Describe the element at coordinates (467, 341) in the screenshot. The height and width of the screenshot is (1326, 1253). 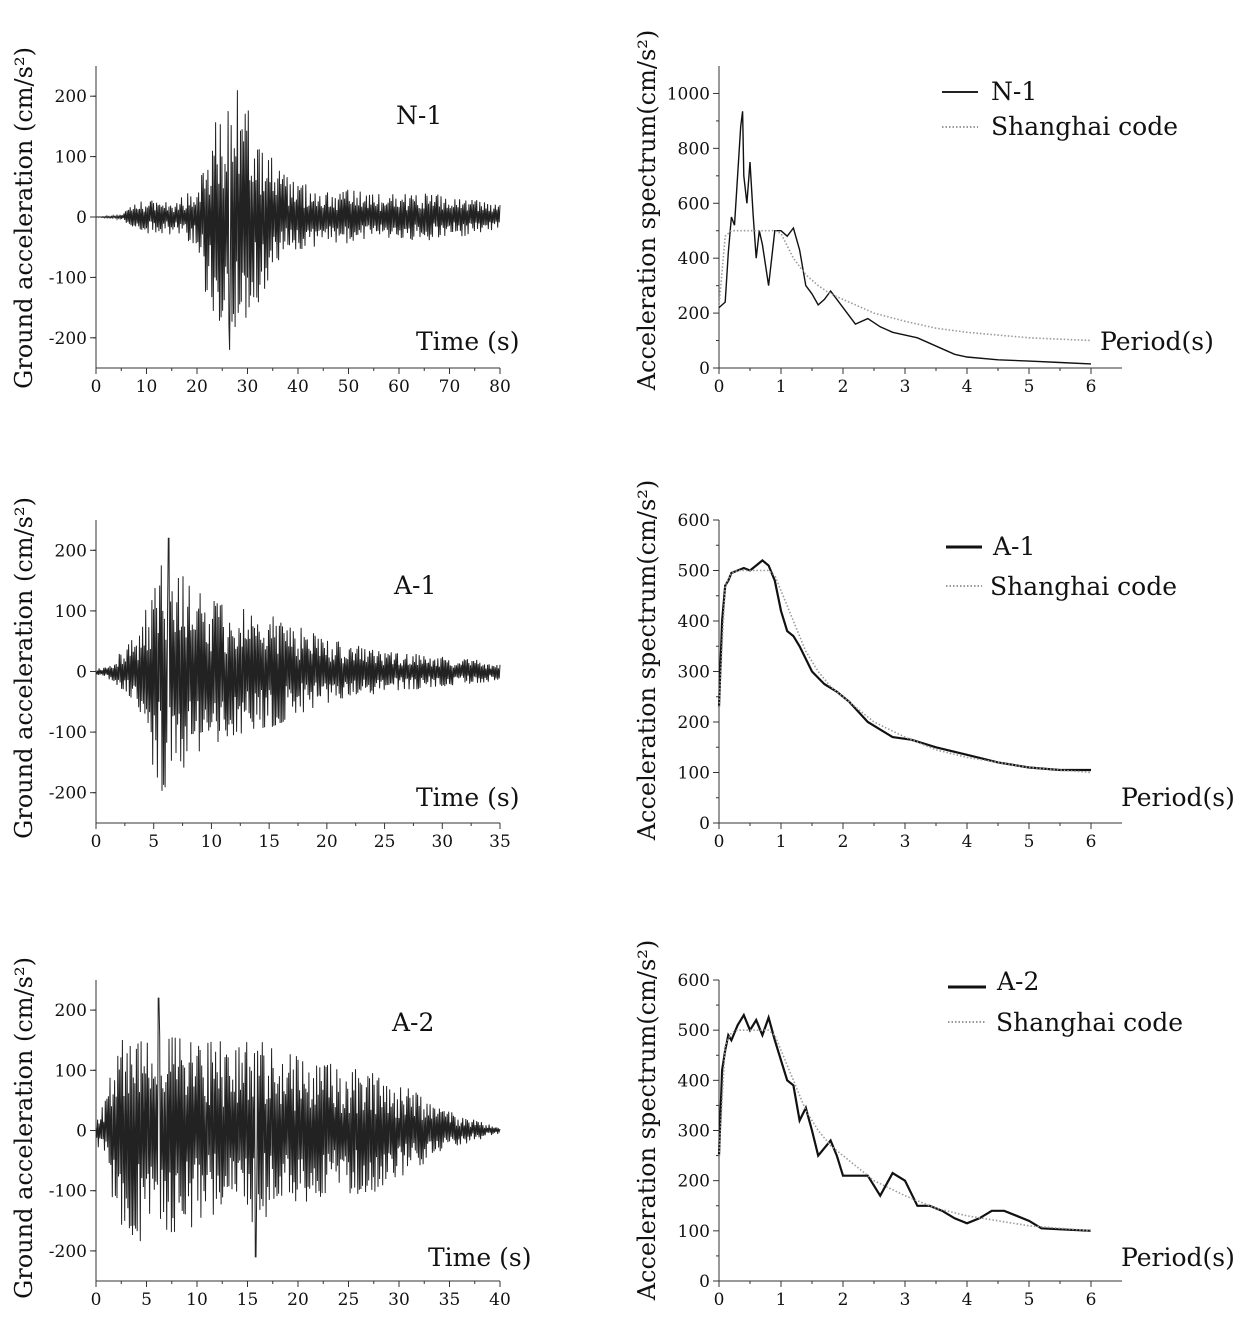
I see `n1-time-xlabel: Time (s)` at that location.